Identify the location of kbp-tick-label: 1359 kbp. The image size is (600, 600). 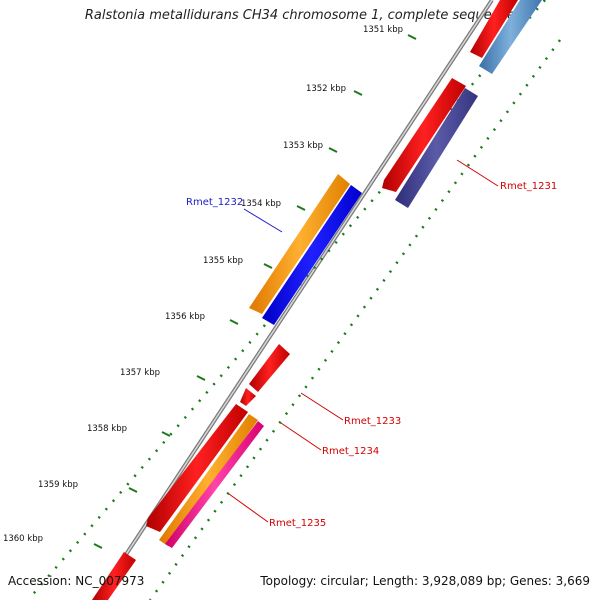
(58, 485).